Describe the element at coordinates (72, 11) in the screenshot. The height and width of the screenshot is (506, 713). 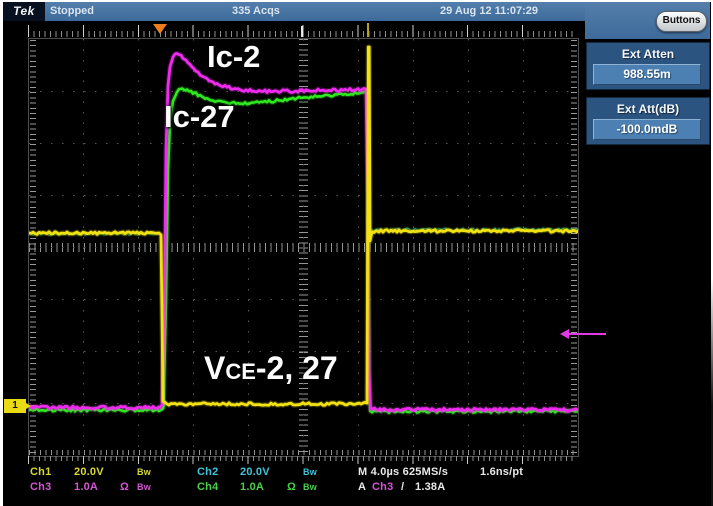
I see `acquisition-status: Stopped` at that location.